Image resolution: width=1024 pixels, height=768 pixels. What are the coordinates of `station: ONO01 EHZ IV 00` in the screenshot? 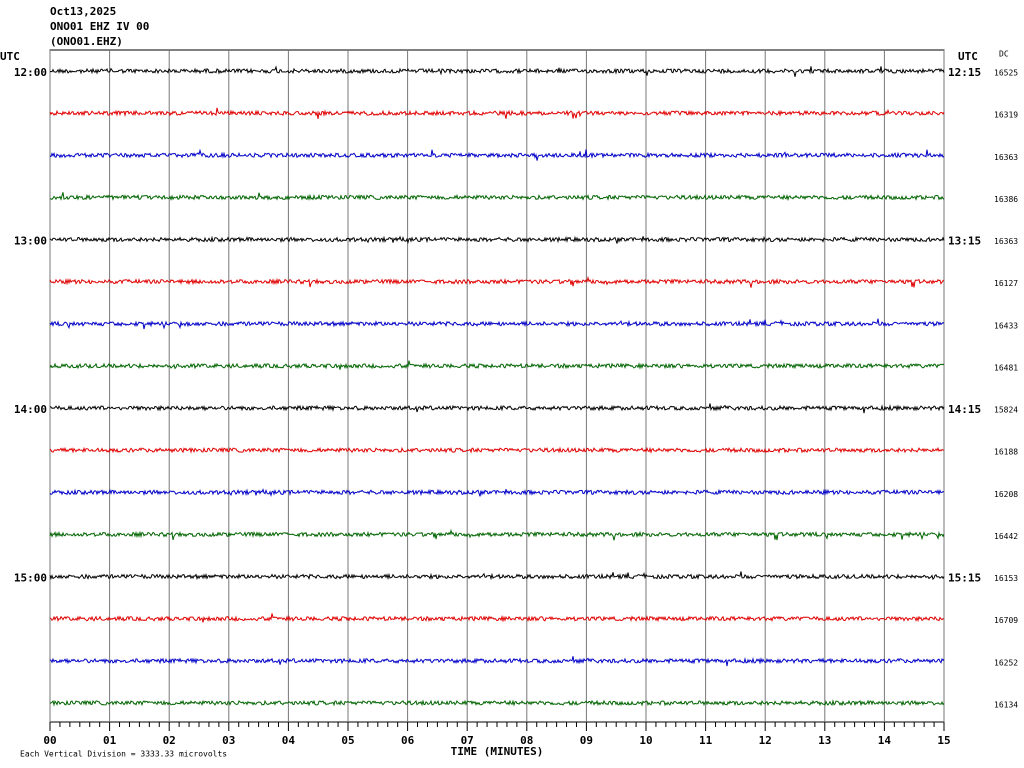 It's located at (99, 26).